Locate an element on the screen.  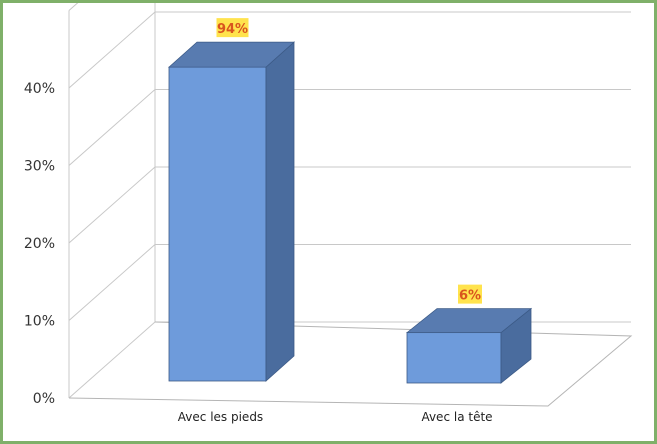
y-tick-label: 40% is located at coordinates (39, 89).